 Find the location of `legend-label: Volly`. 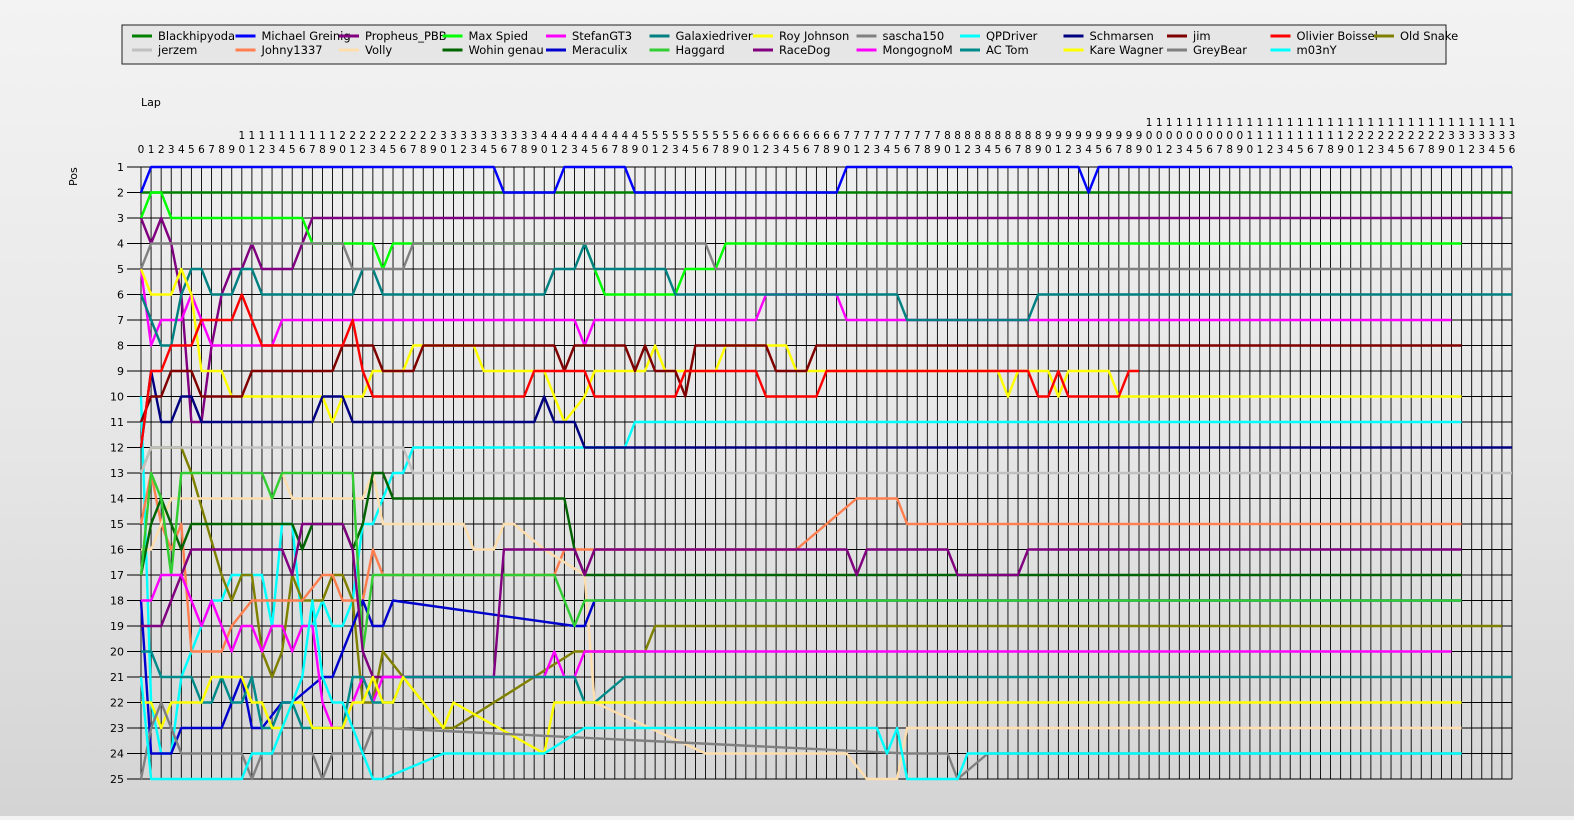

legend-label: Volly is located at coordinates (378, 50).